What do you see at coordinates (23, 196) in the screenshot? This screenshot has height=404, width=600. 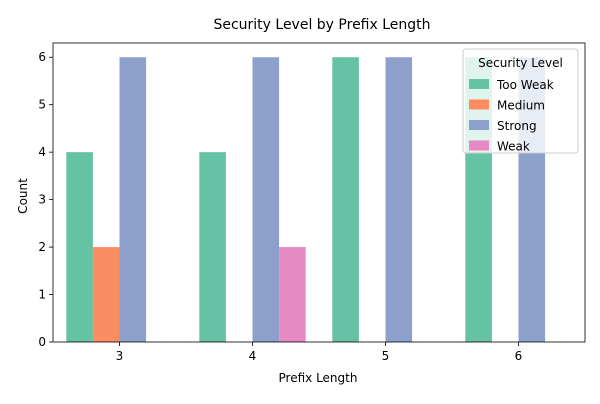 I see `y-axis-label: Count` at bounding box center [23, 196].